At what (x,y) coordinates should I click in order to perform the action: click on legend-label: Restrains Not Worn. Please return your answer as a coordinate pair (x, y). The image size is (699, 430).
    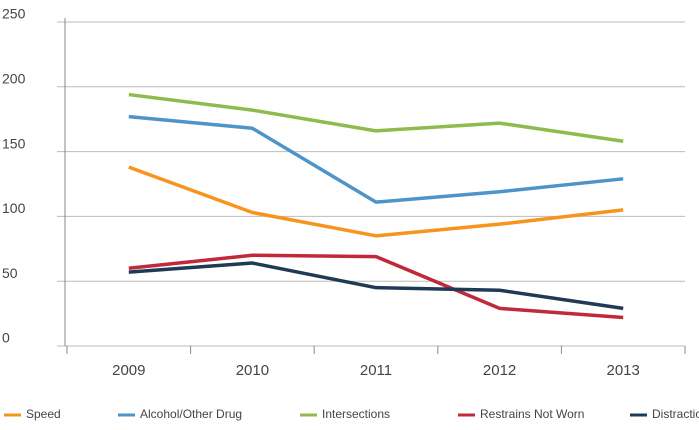
    Looking at the image, I should click on (532, 414).